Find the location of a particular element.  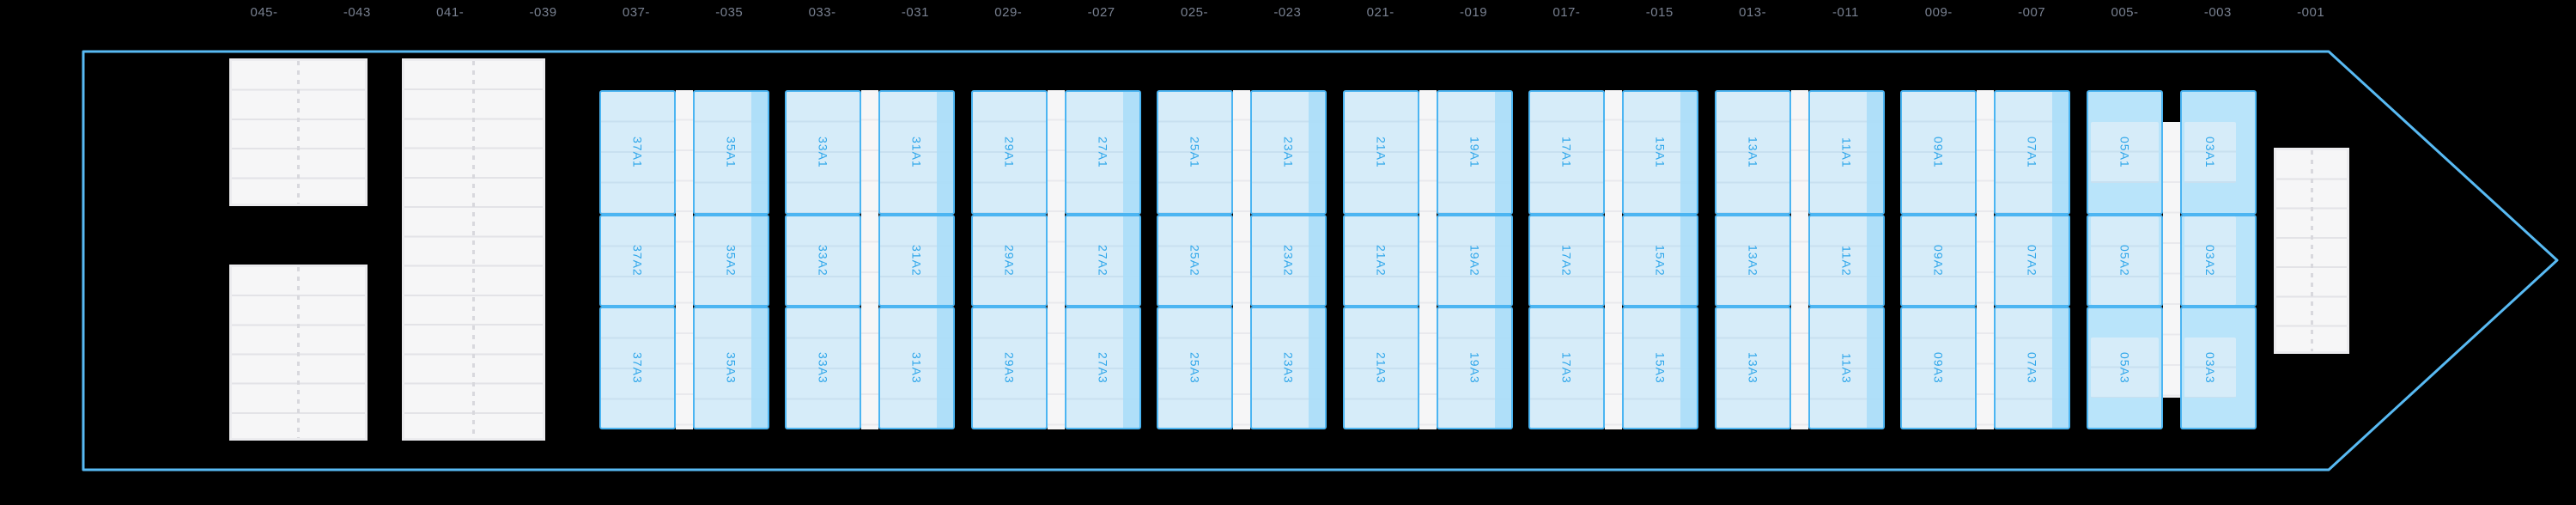

bay-number-label: 041- is located at coordinates (450, 12).